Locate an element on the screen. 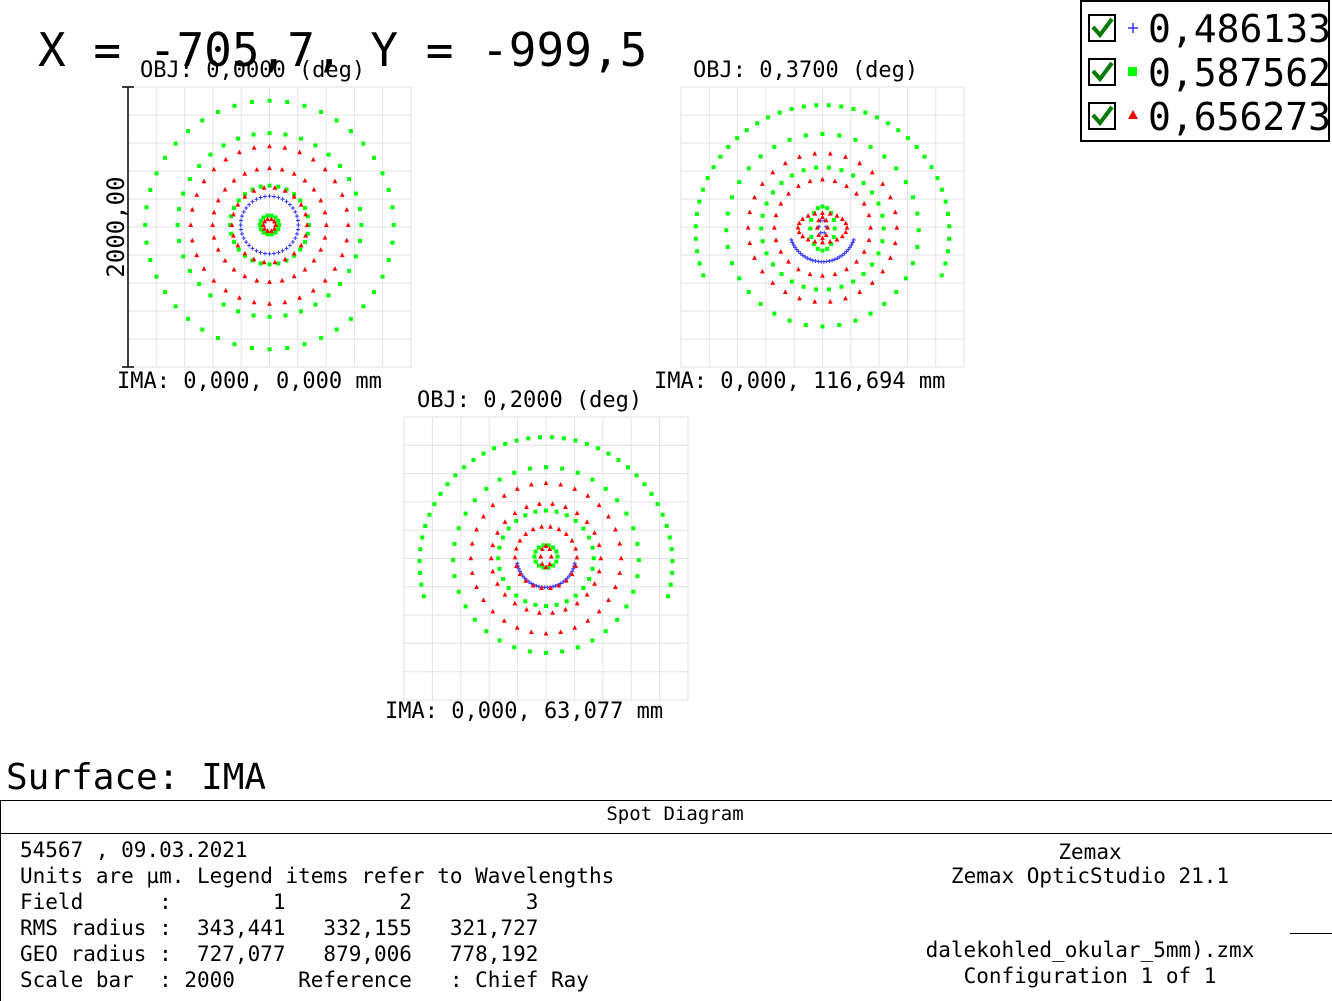 The image size is (1332, 1001). legend-item: 0,486133 is located at coordinates (1208, 29).